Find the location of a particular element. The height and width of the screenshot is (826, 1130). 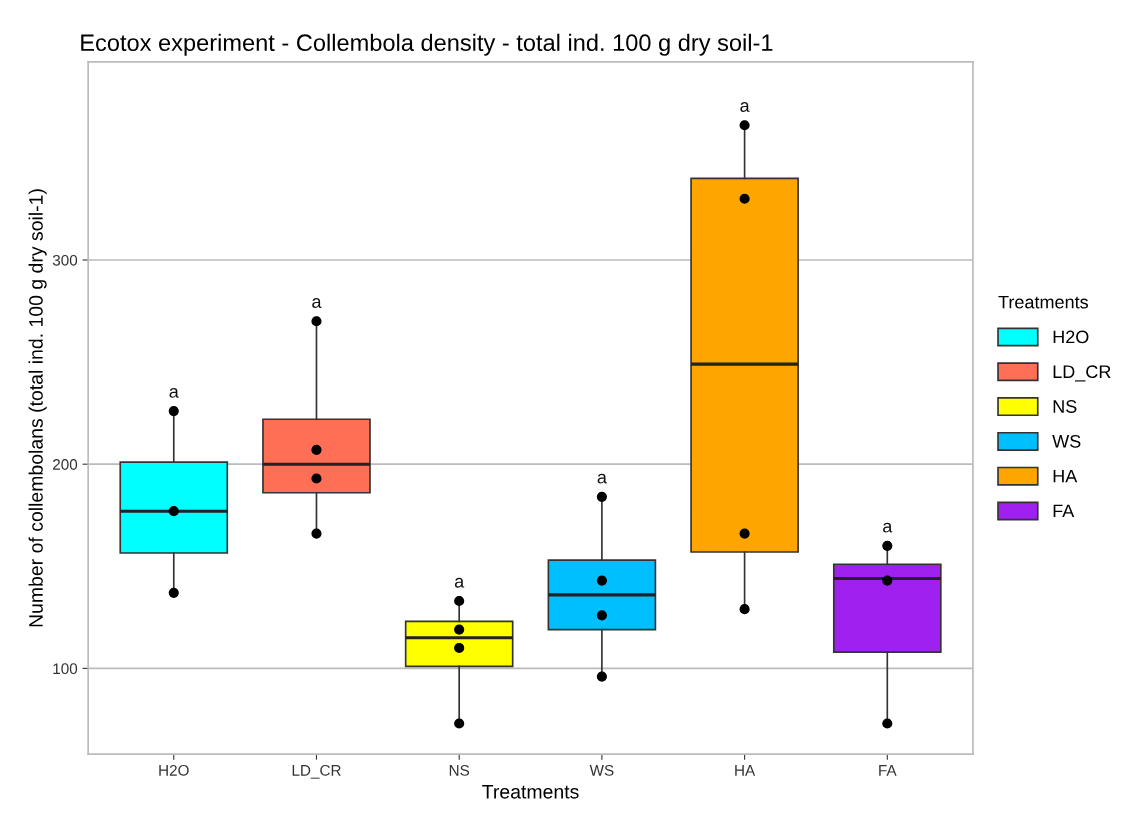

x-tick-label: HA is located at coordinates (745, 770).